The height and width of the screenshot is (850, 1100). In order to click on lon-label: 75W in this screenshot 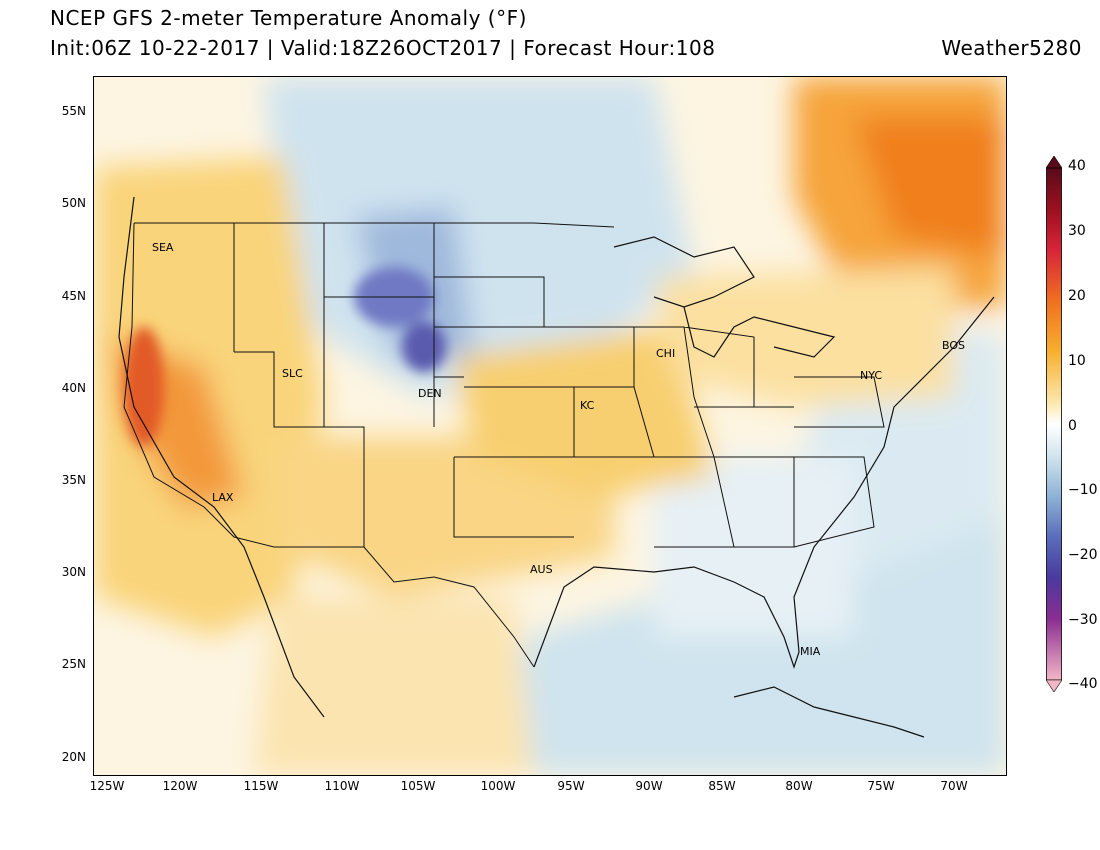, I will do `click(881, 786)`.